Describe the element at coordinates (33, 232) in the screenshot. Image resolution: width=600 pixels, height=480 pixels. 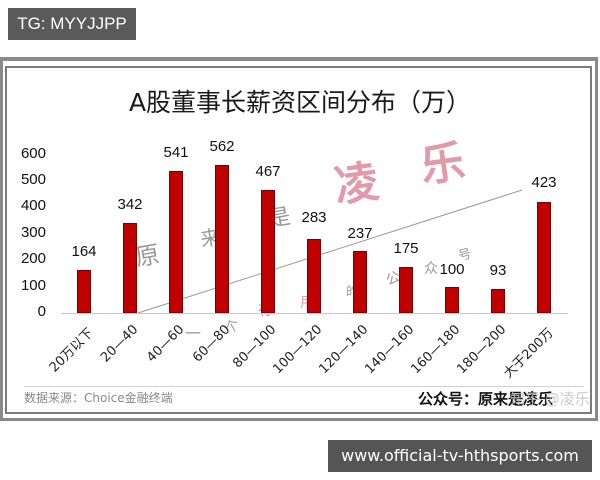
I see `y-tick: 300` at that location.